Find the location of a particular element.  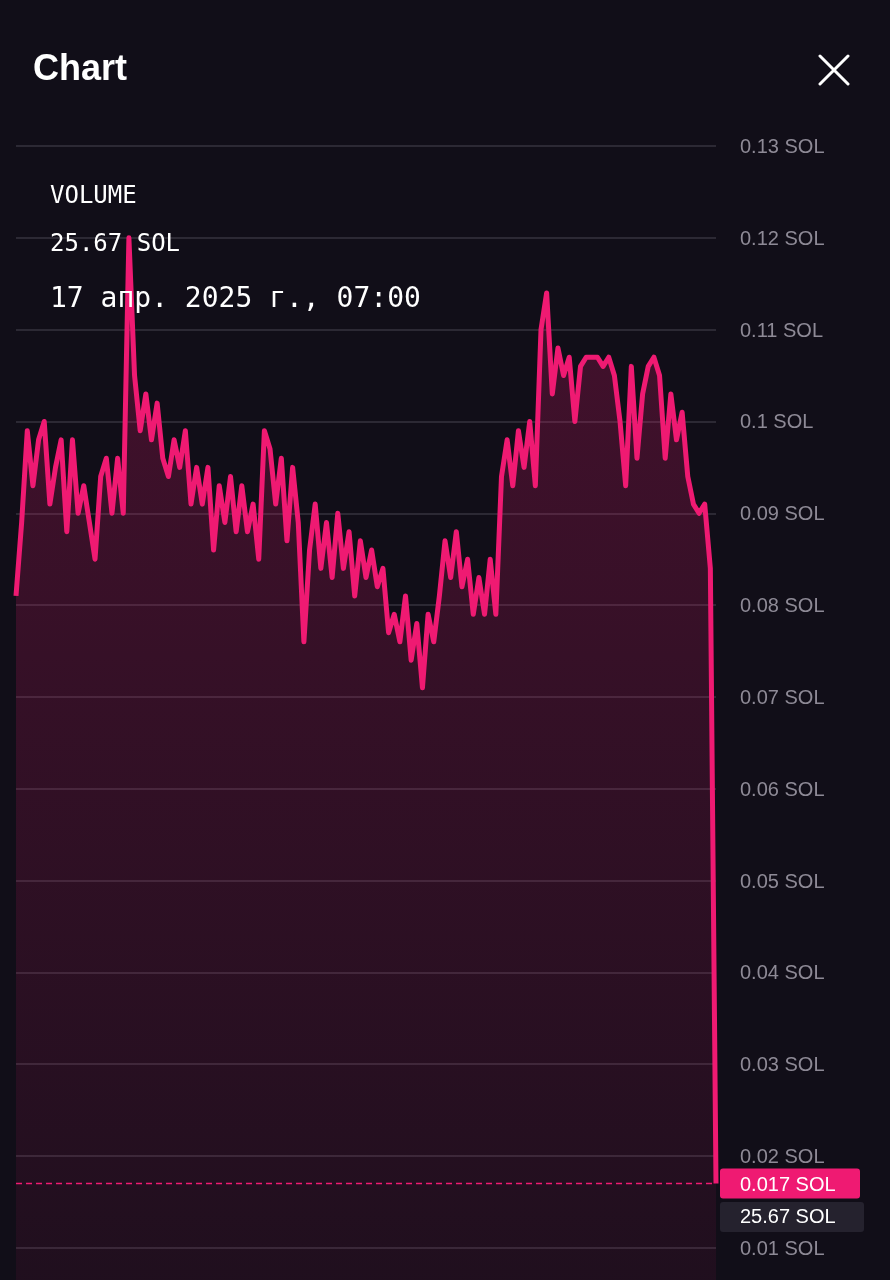

y-tick-label: 0.13 SOL is located at coordinates (782, 146).